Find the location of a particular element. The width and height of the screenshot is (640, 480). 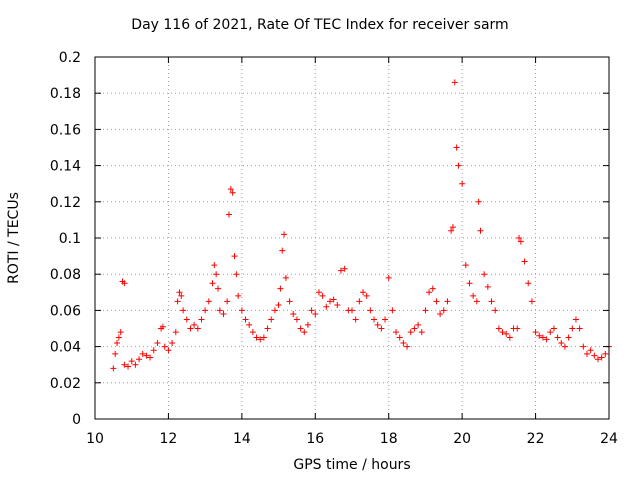

x-tick-label: 22 is located at coordinates (536, 439).